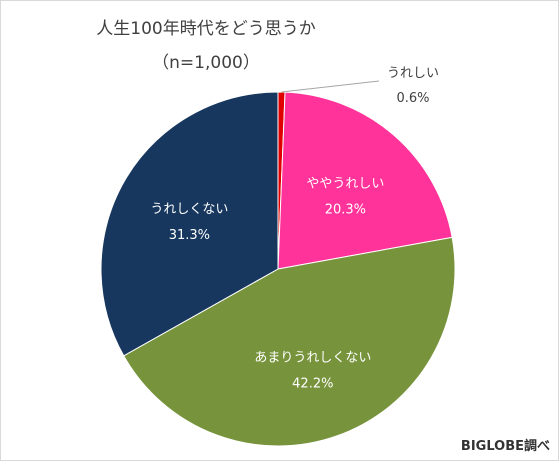  Describe the element at coordinates (312, 384) in the screenshot. I see `slice-value-2: 42.2%` at that location.